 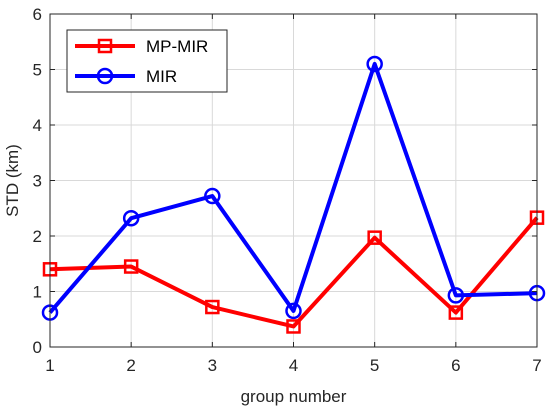 What do you see at coordinates (126, 76) in the screenshot?
I see `legend-entry: MIR` at bounding box center [126, 76].